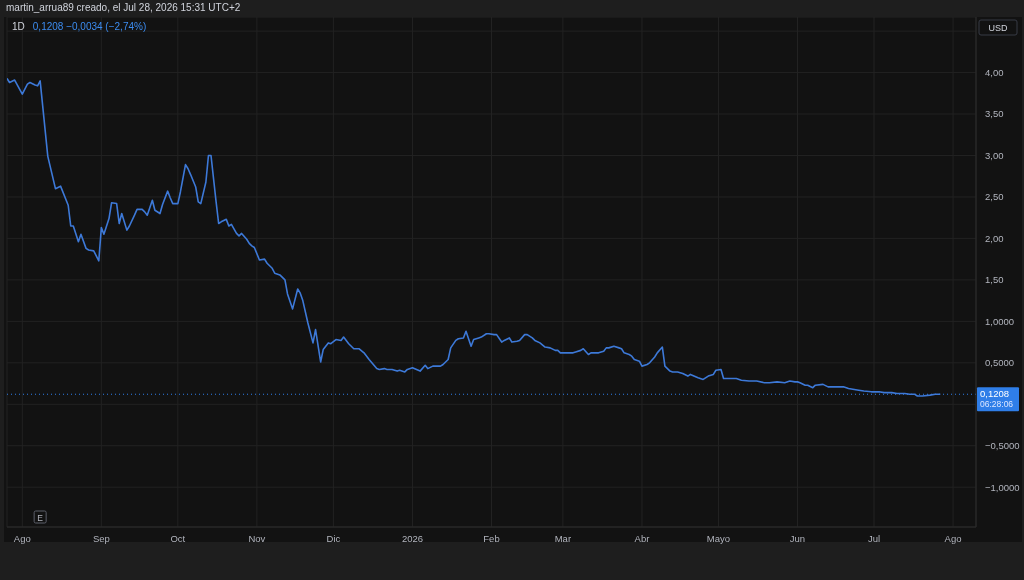 The width and height of the screenshot is (1024, 580). Describe the element at coordinates (40, 517) in the screenshot. I see `annotation: E` at that location.